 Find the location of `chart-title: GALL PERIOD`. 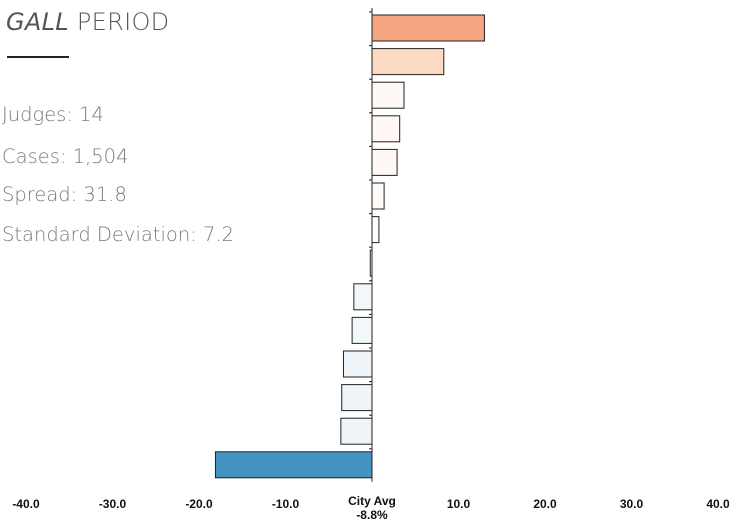

chart-title: GALL PERIOD is located at coordinates (87, 22).